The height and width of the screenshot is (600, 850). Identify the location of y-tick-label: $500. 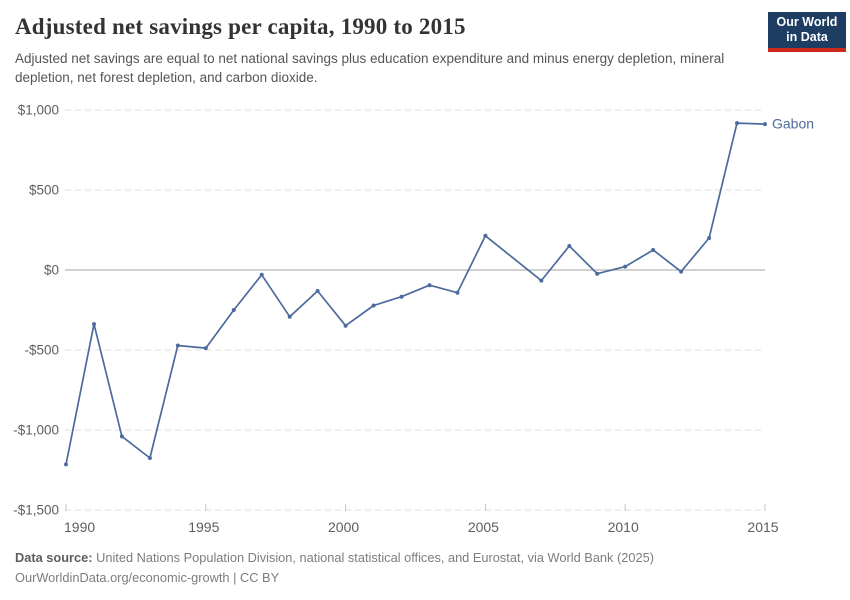
(44, 190).